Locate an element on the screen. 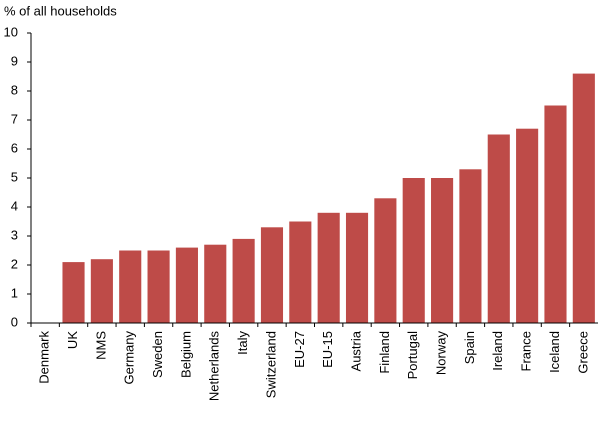  y-tick-label: 2 is located at coordinates (14, 263).